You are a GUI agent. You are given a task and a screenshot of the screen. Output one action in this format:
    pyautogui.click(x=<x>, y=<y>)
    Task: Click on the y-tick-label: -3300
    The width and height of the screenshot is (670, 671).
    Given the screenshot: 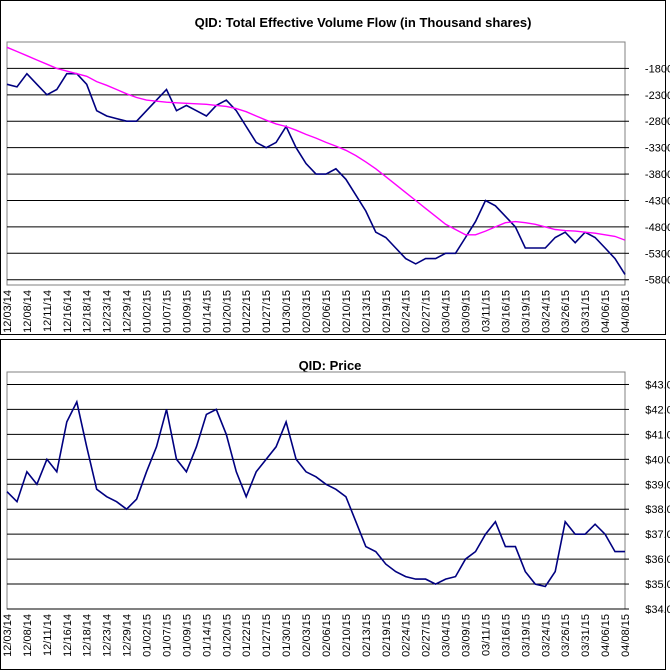 What is the action you would take?
    pyautogui.click(x=657, y=149)
    